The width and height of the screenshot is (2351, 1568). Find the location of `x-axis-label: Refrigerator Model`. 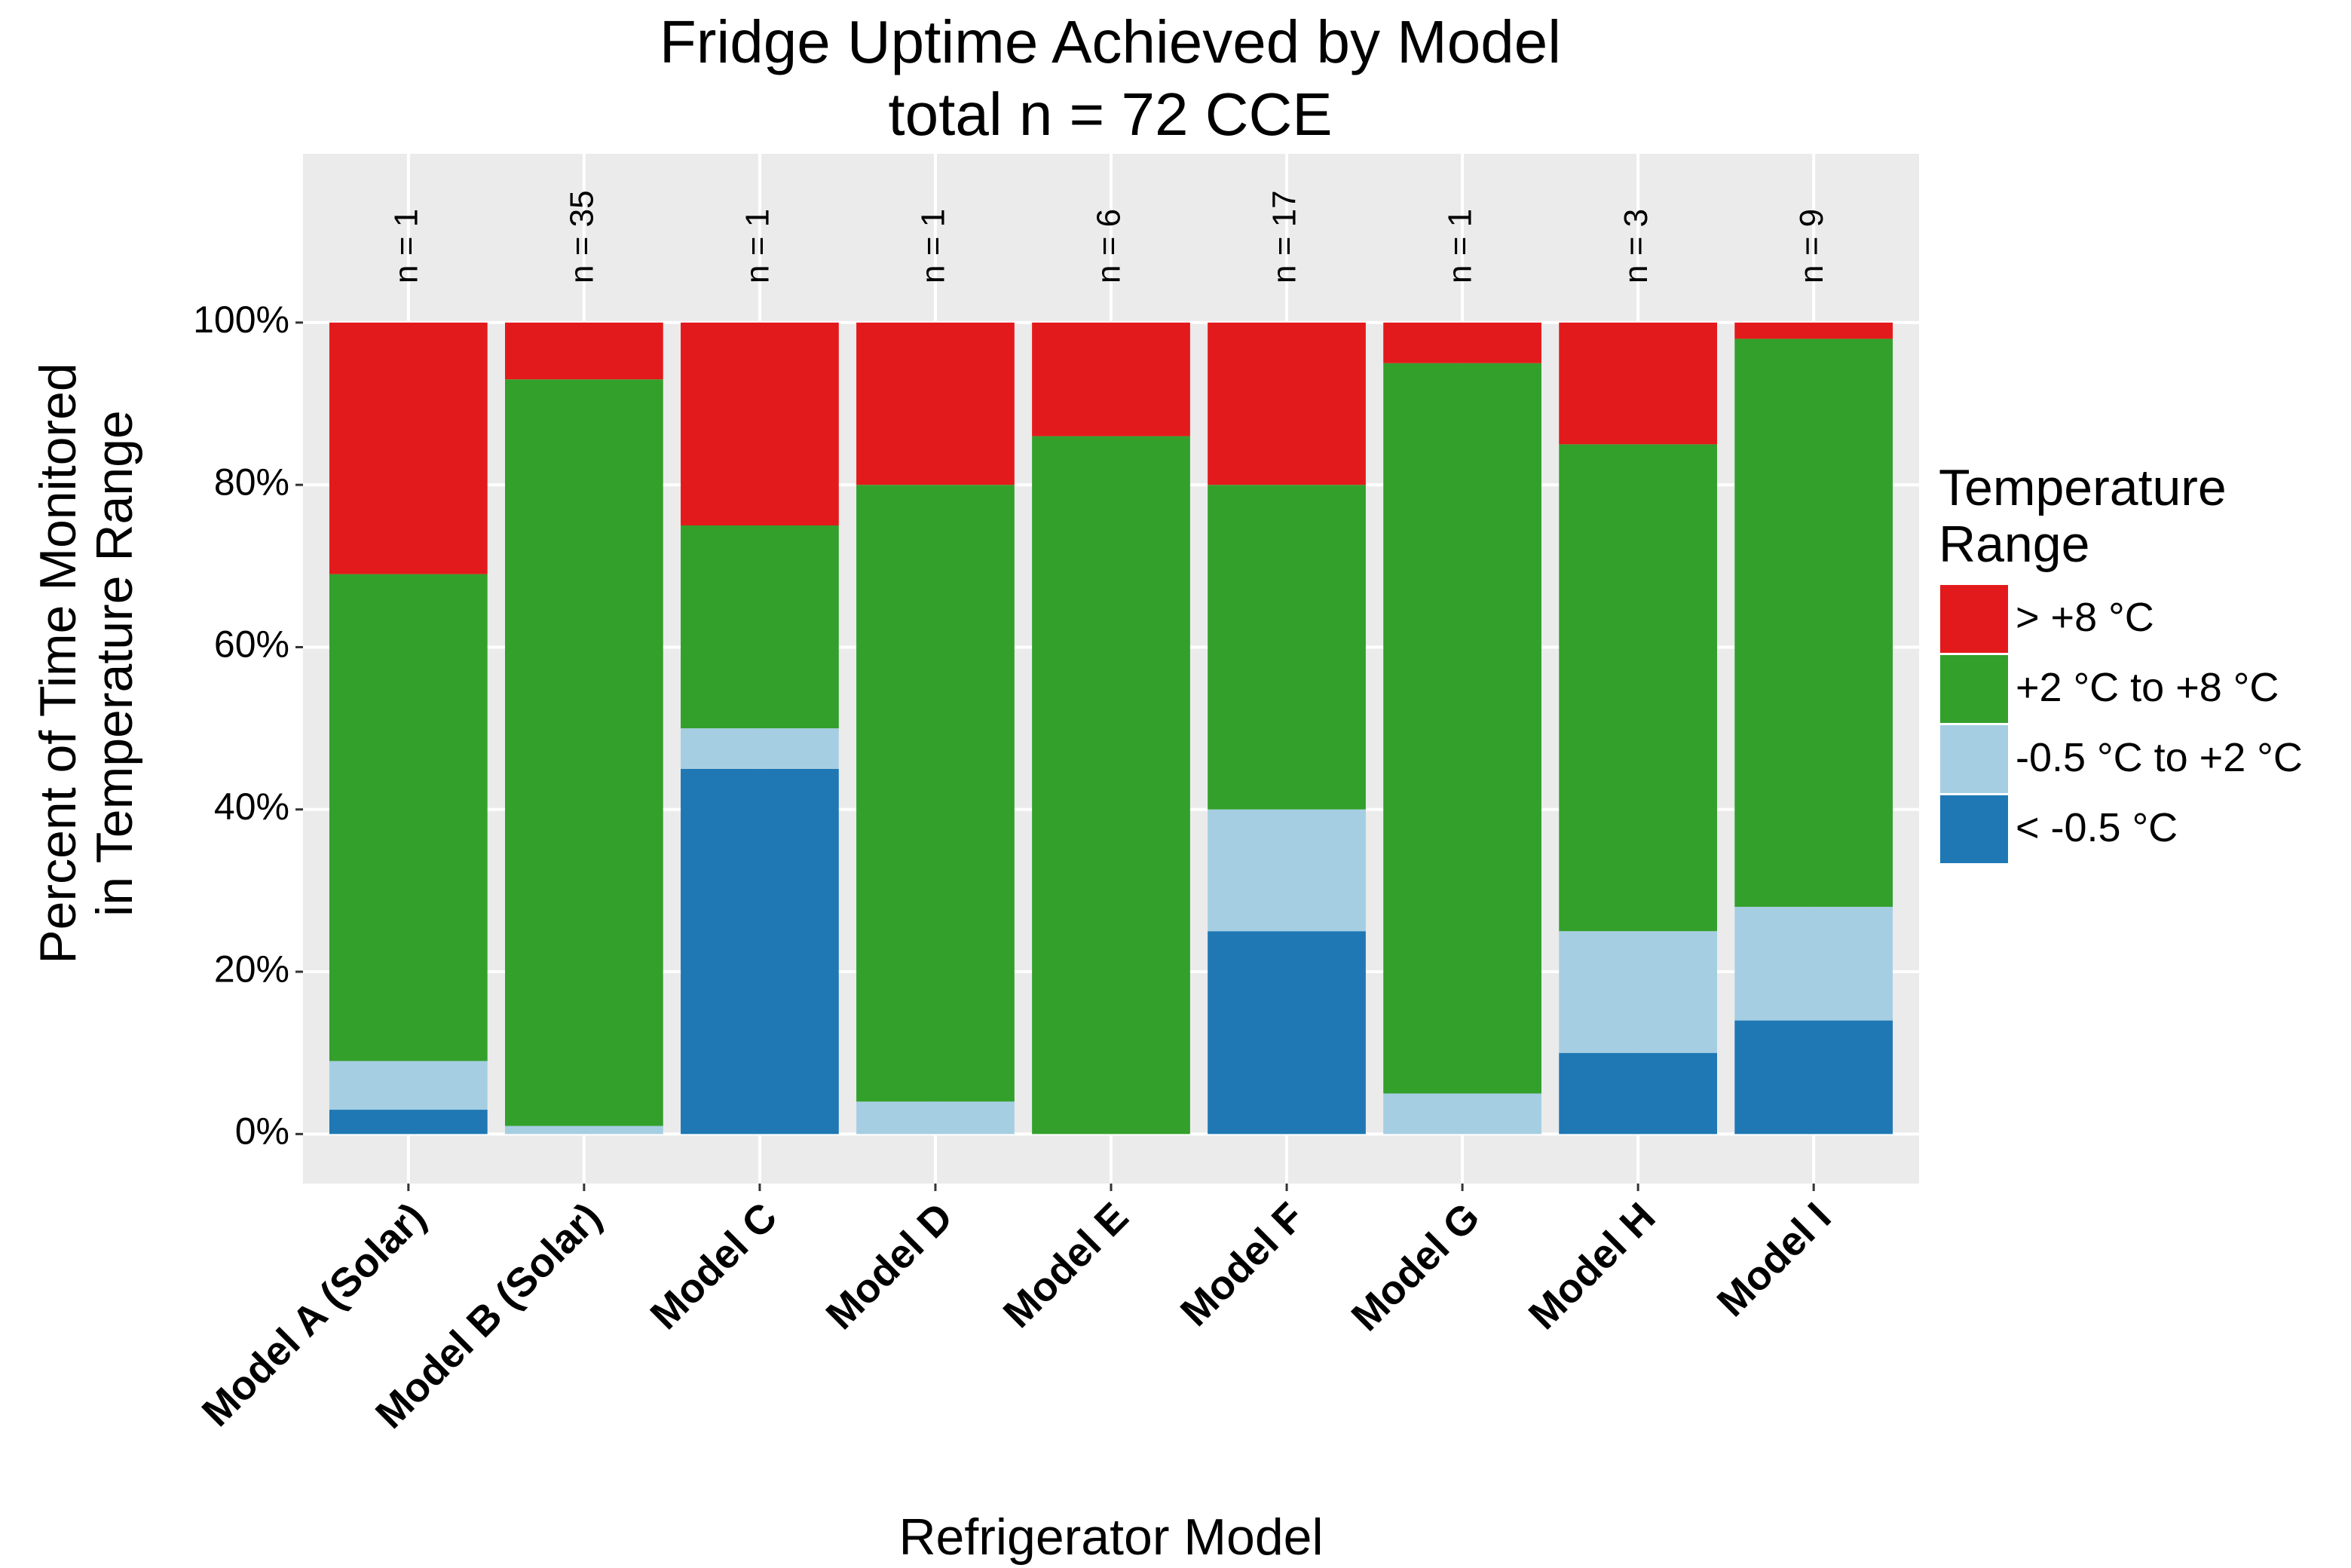

x-axis-label: Refrigerator Model is located at coordinates (1111, 1537).